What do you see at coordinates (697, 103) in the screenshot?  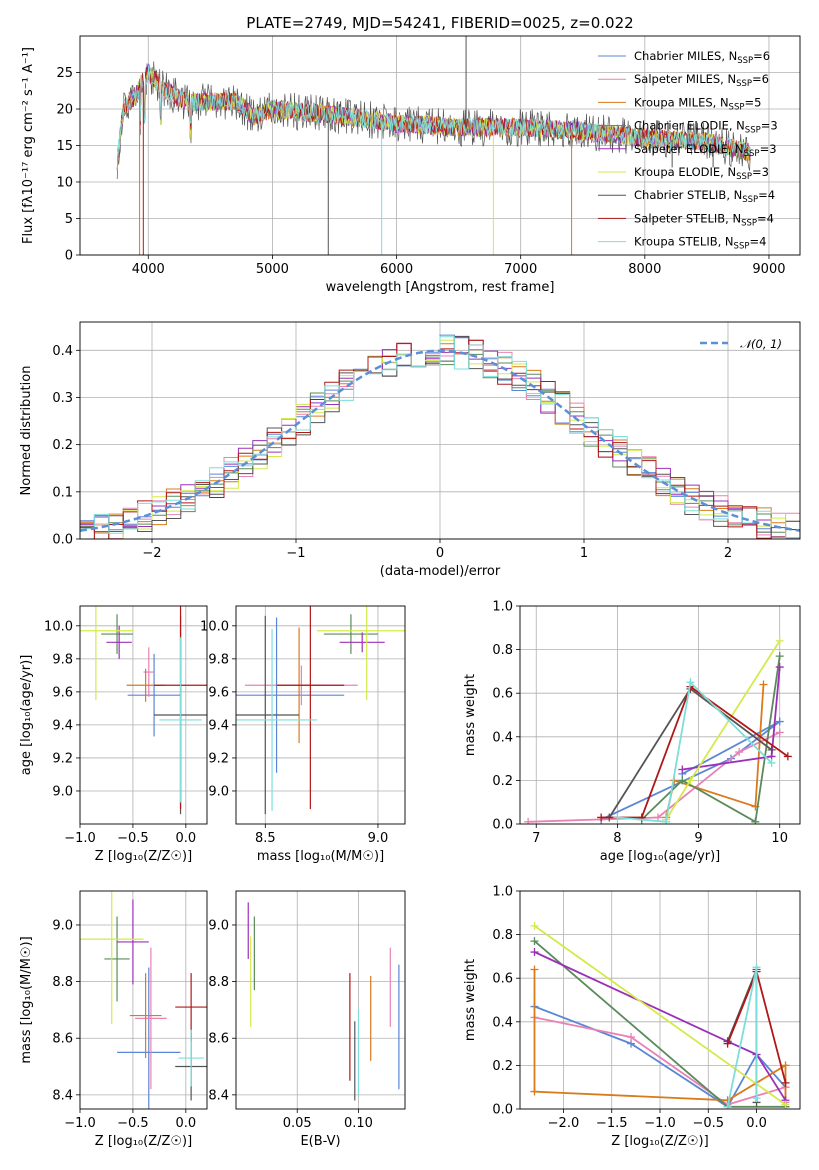 I see `legend-entry: Kroupa MILES, NSSP=5` at bounding box center [697, 103].